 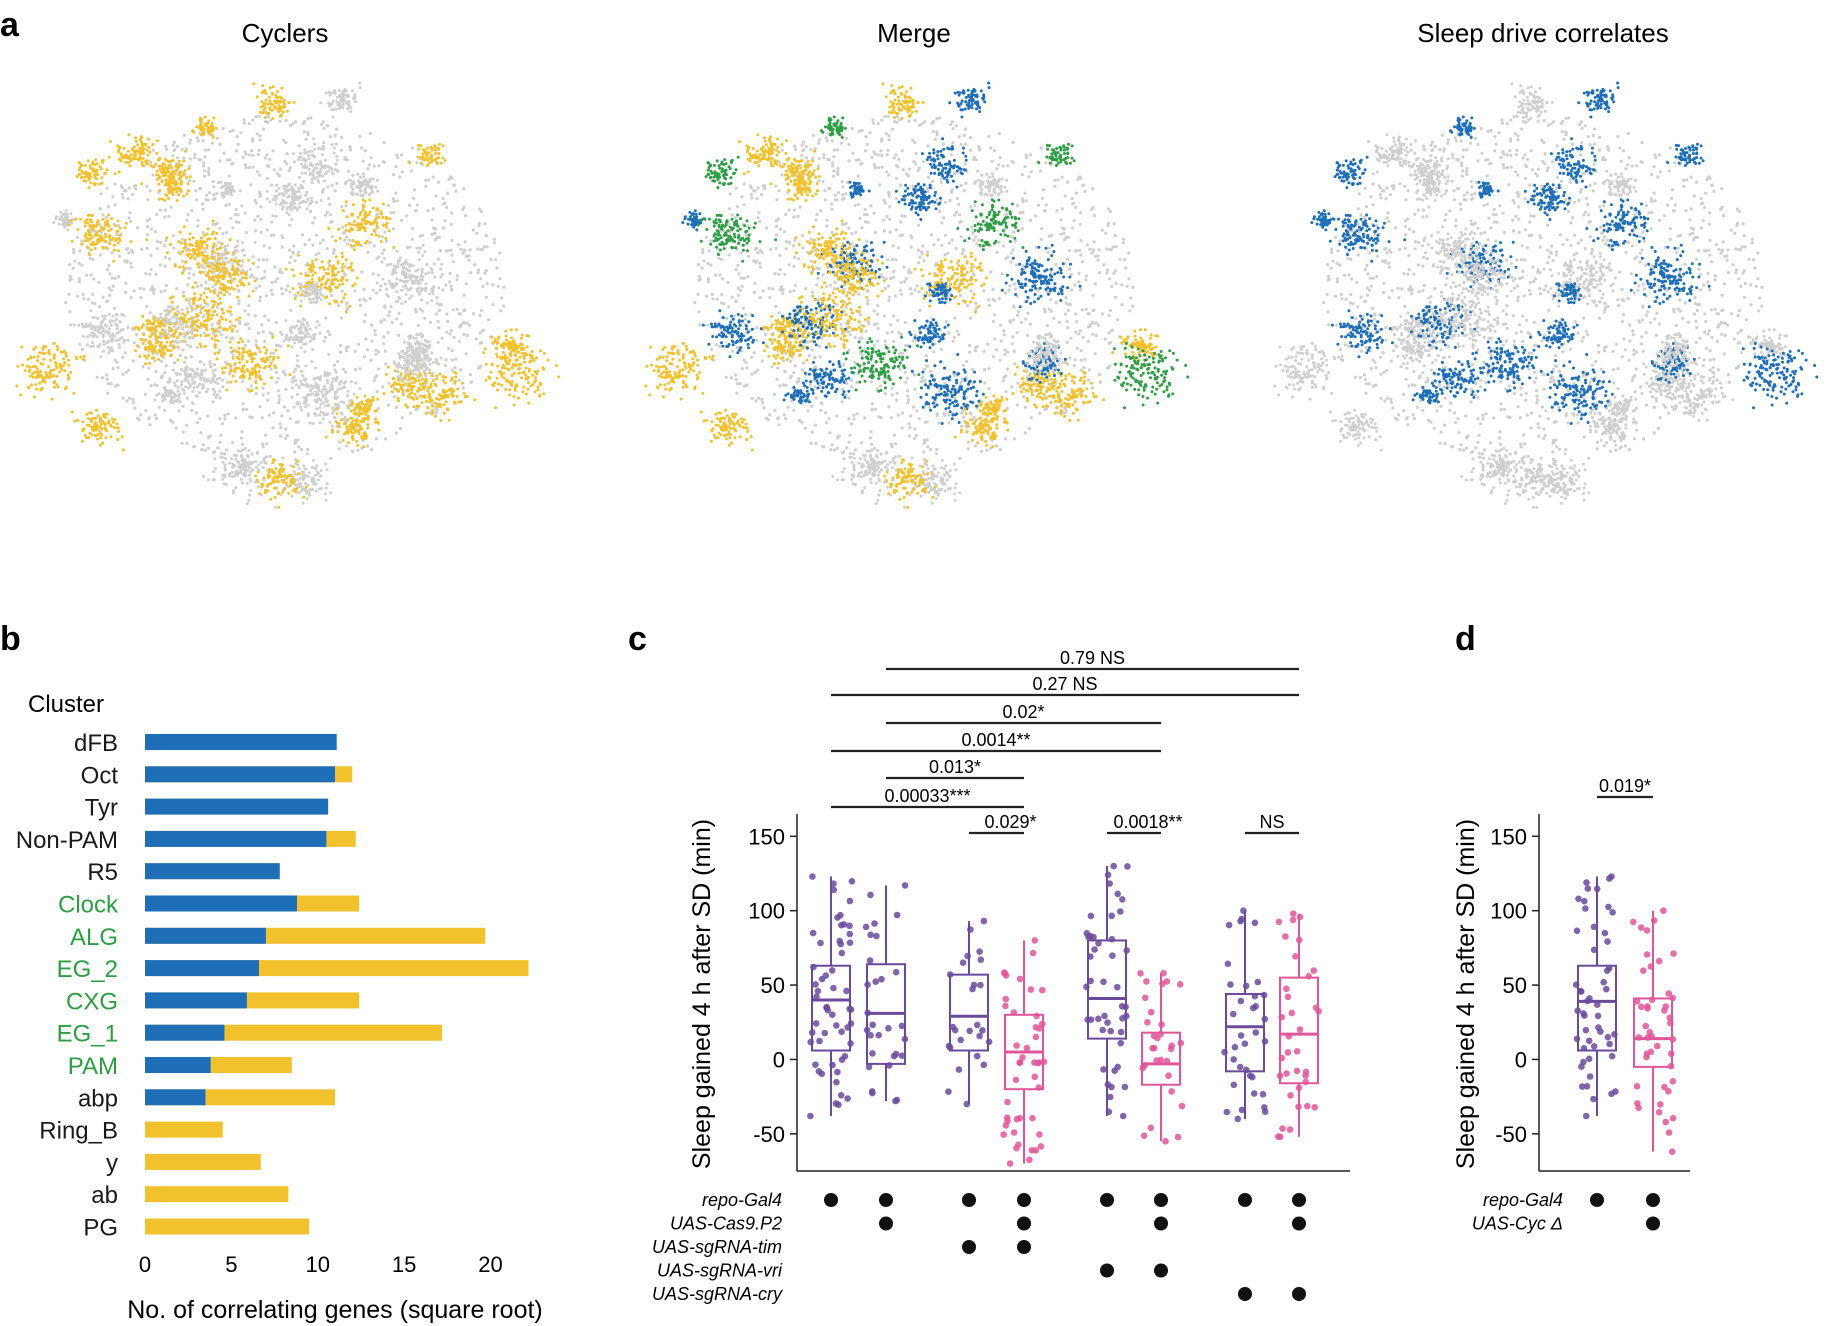 I want to click on genotype-label: UAS-Cyc Δ, so click(x=1517, y=1224).